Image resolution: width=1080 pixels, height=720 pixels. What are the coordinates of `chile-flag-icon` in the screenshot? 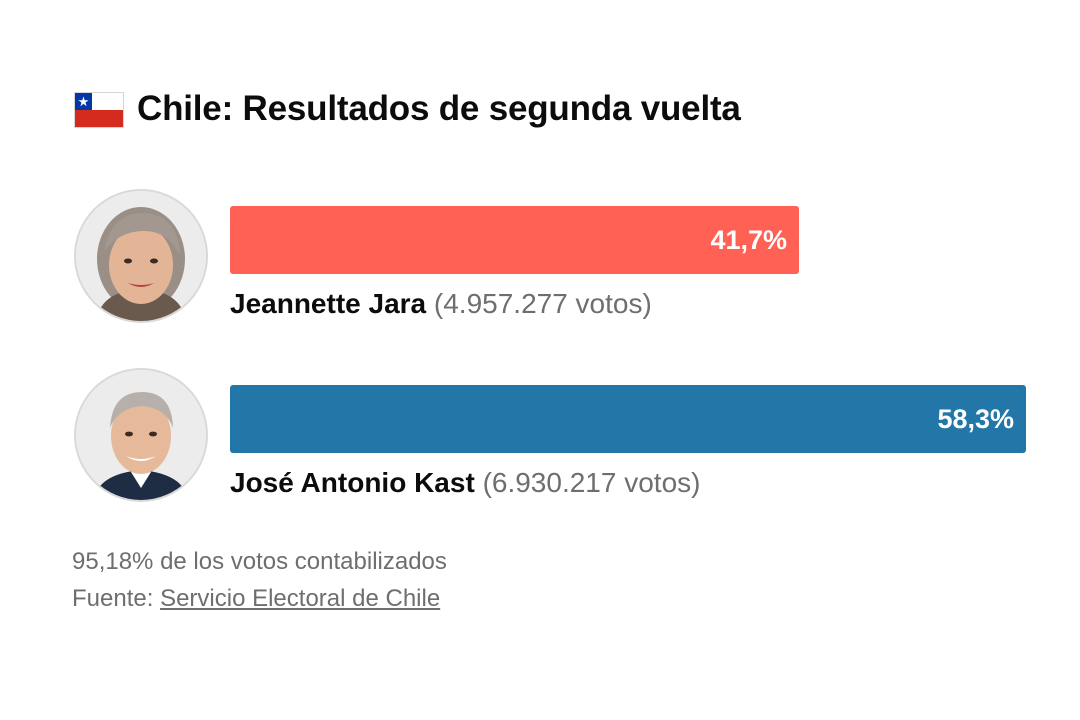 It's located at (99, 110).